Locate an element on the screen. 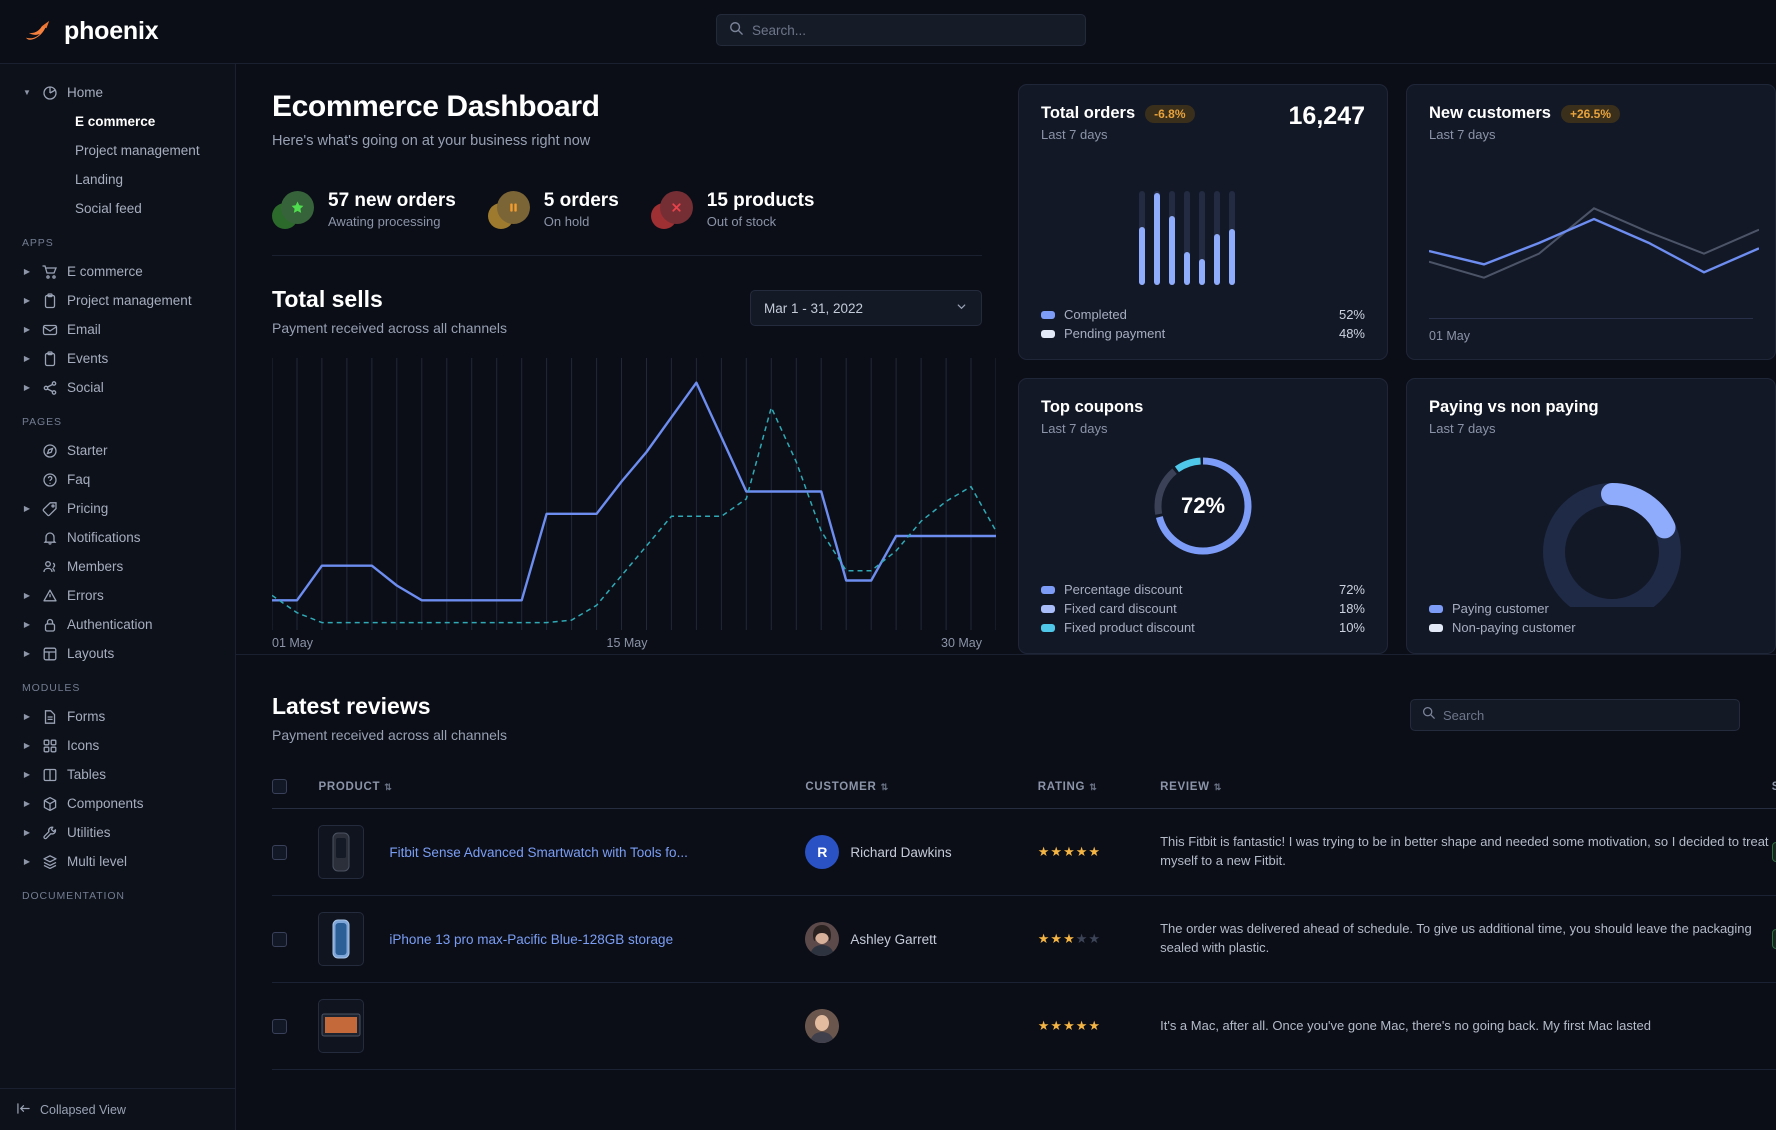 The height and width of the screenshot is (1130, 1776). sidebar-item-components: ▶ Components is located at coordinates (117, 803).